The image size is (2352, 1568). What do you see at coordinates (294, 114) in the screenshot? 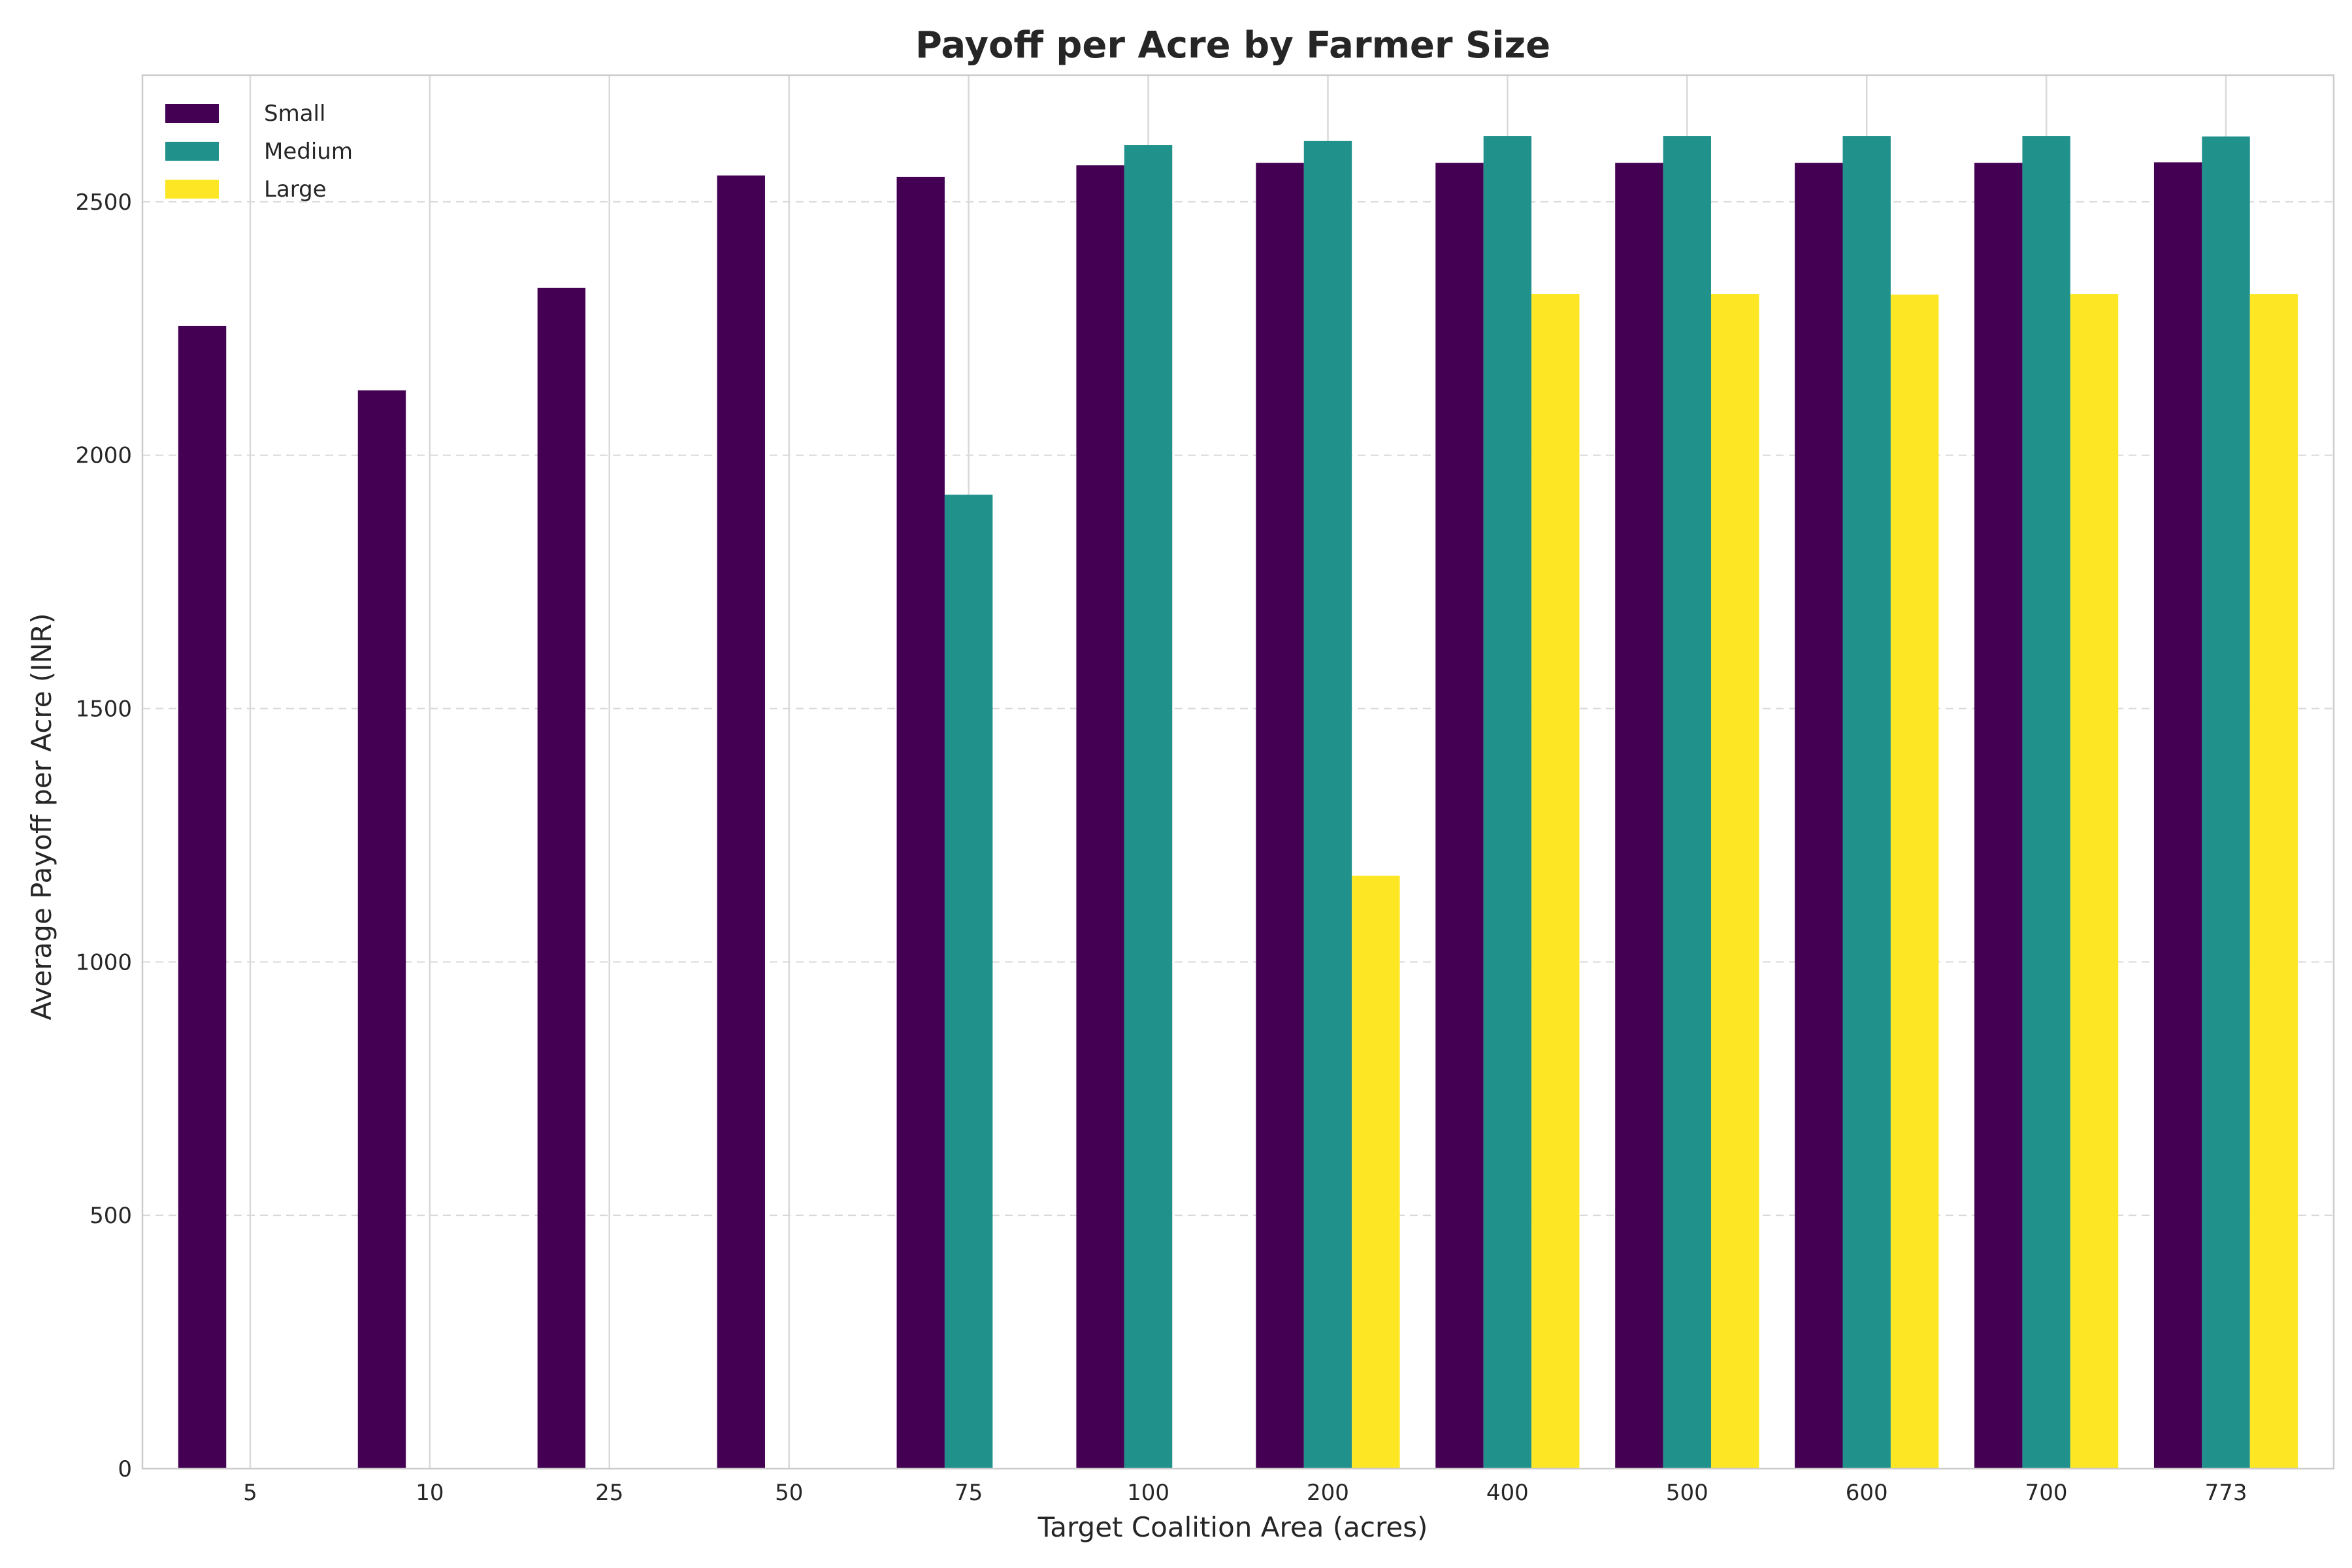
I see `legend-label-small: Small` at bounding box center [294, 114].